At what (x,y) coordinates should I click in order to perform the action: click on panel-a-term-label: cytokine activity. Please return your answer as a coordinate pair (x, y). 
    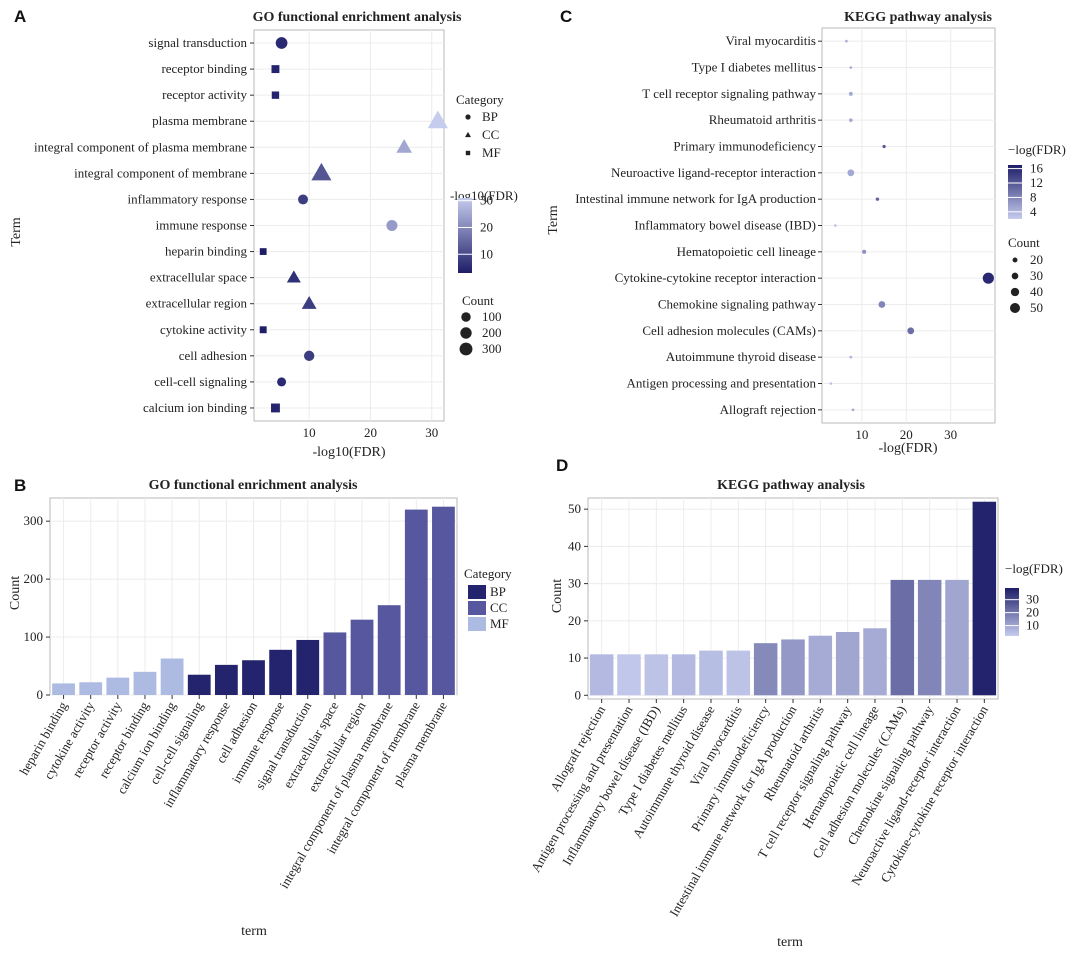
    Looking at the image, I should click on (204, 329).